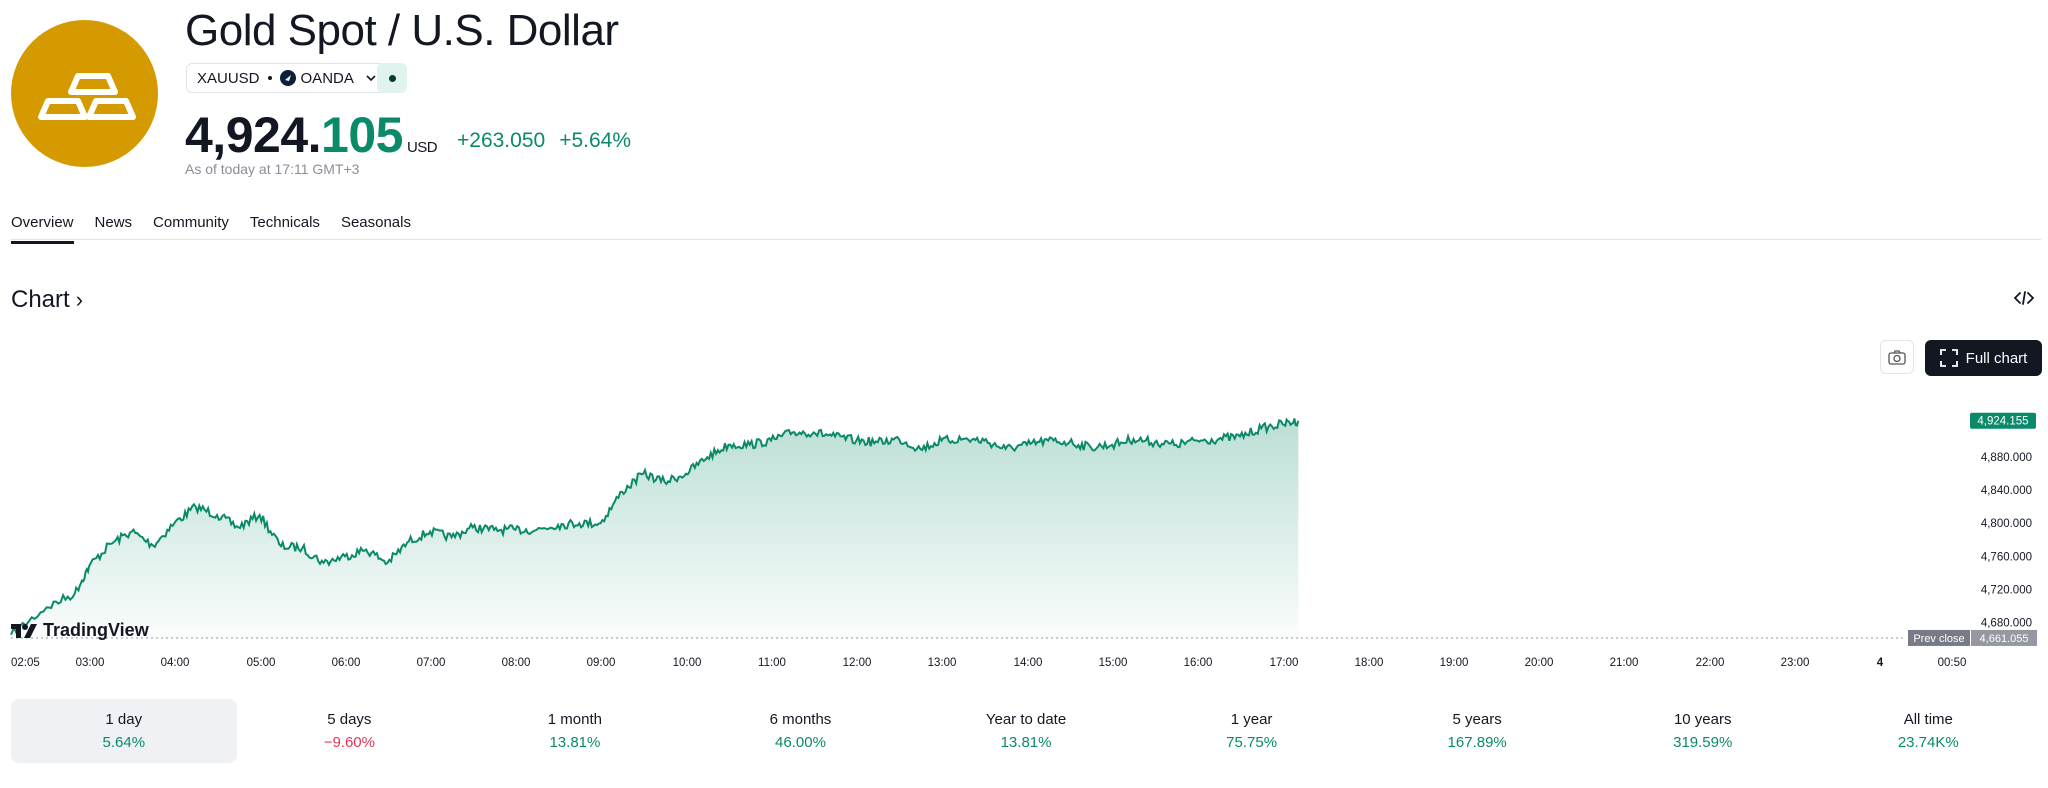 This screenshot has height=788, width=2048. What do you see at coordinates (175, 663) in the screenshot?
I see `x-tick-label: 04:00` at bounding box center [175, 663].